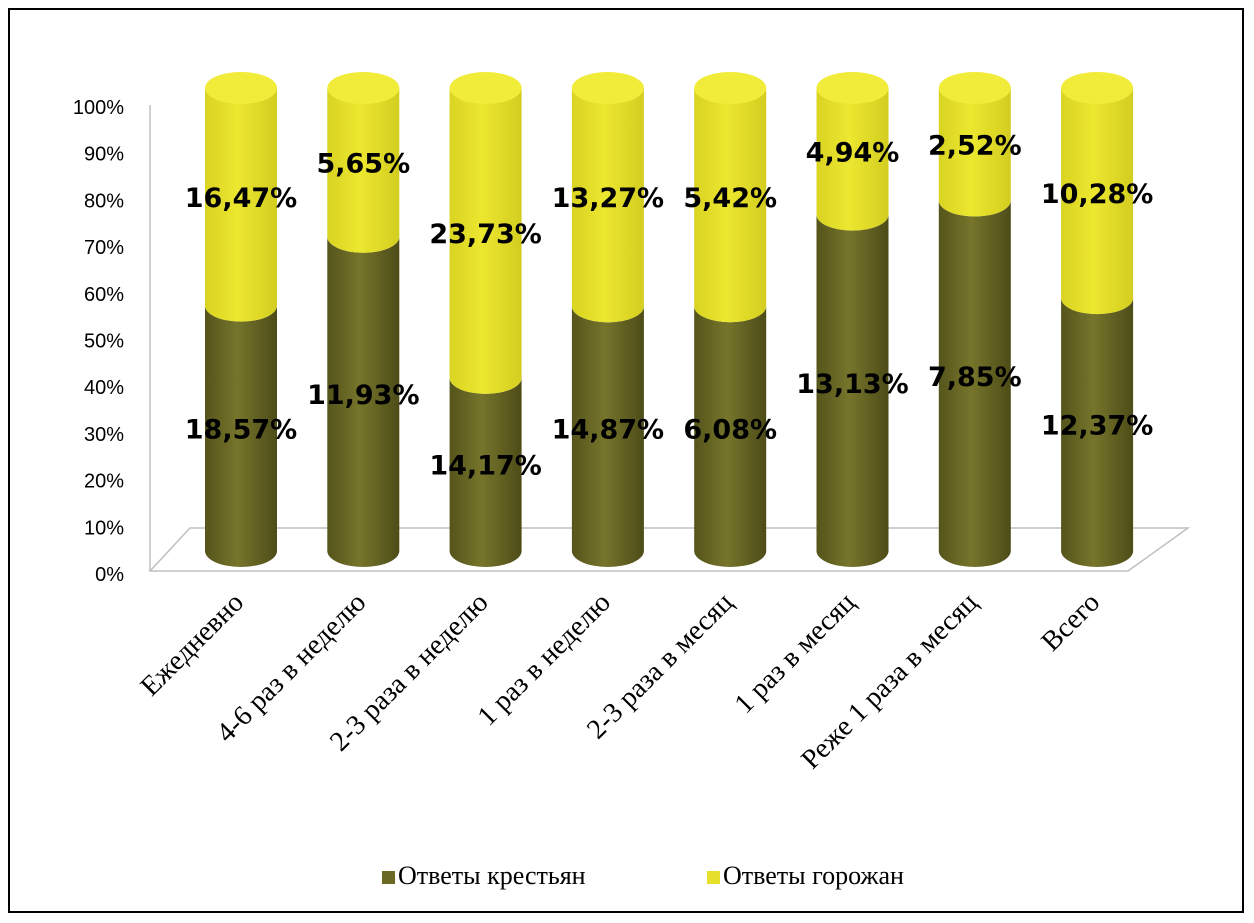  I want to click on y-tick-label: 40%, so click(104, 388).